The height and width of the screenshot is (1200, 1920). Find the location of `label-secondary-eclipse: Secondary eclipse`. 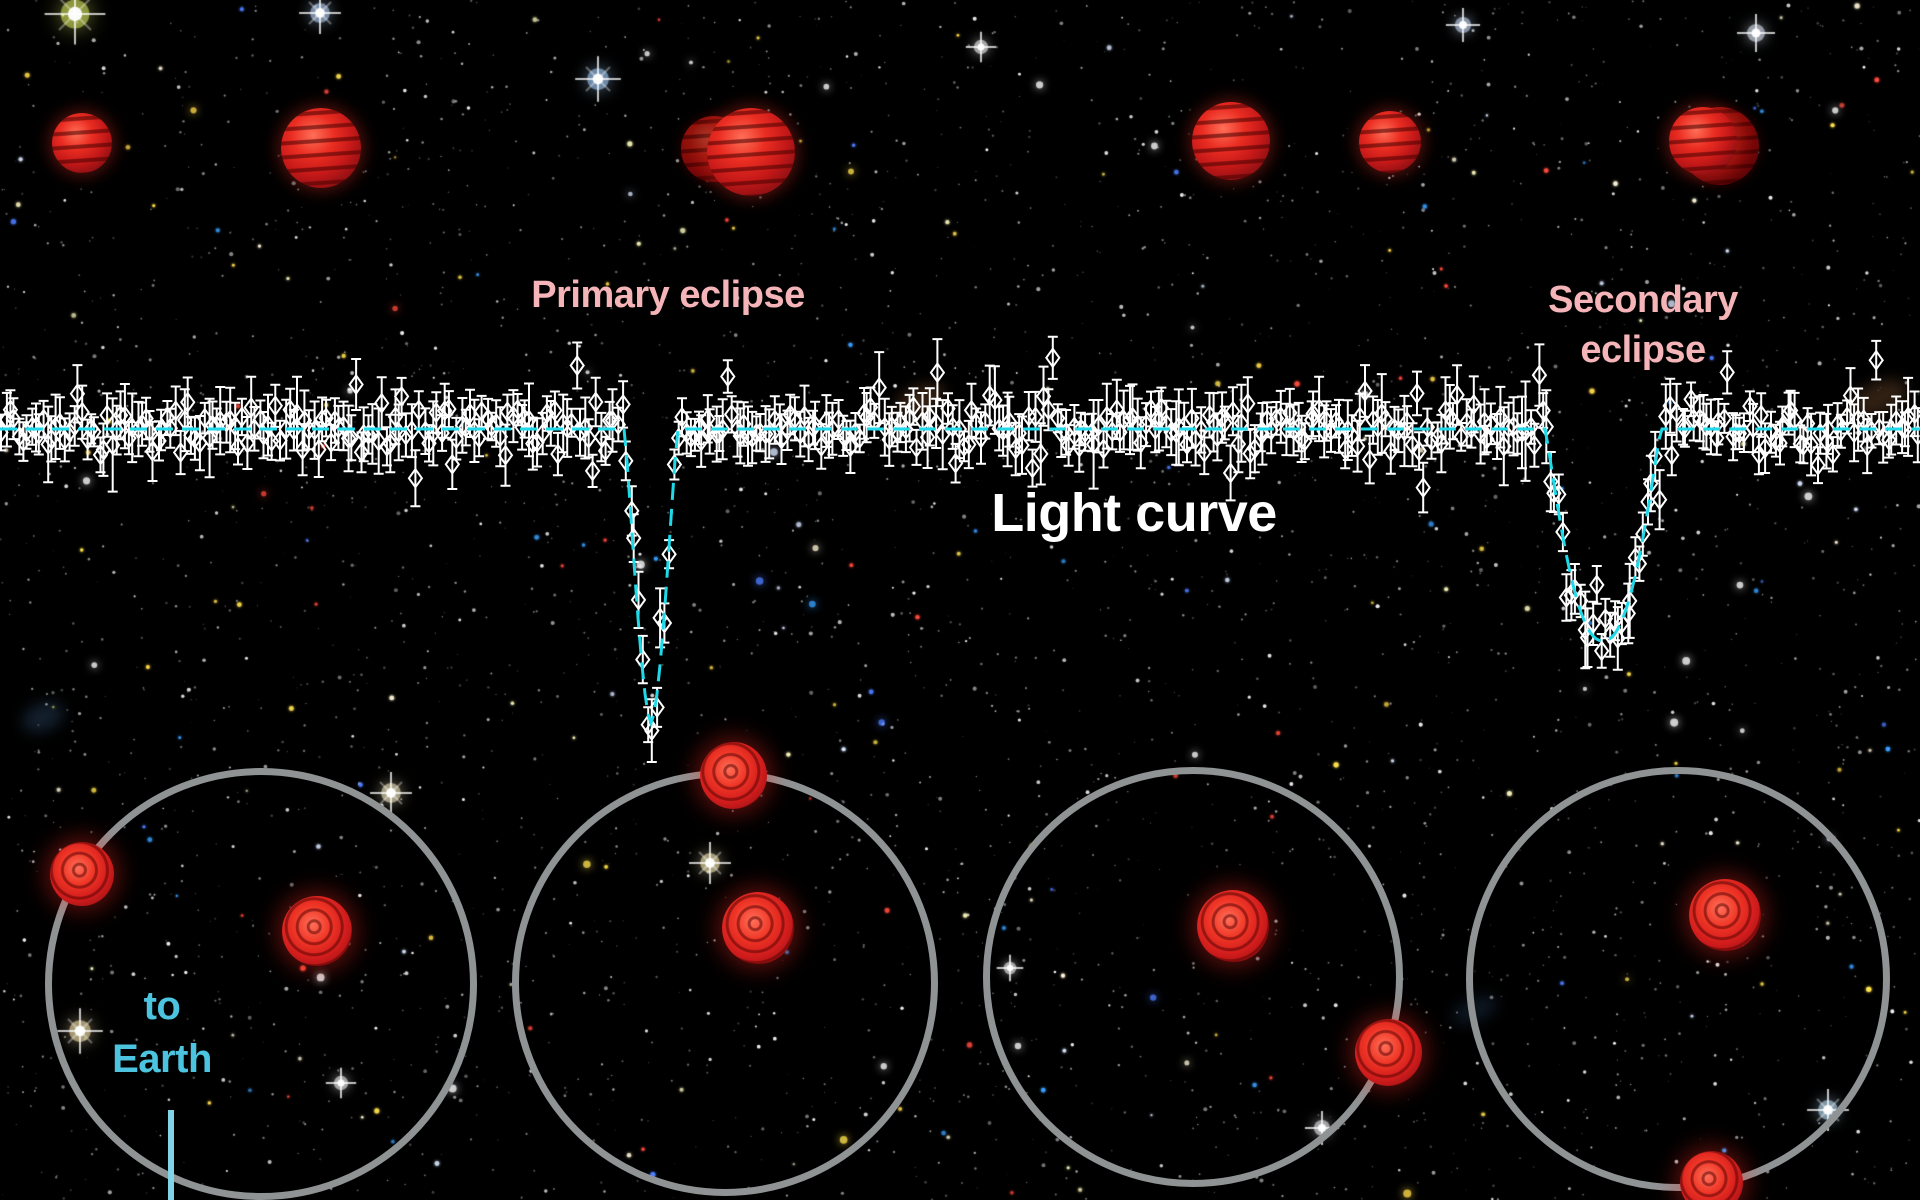

label-secondary-eclipse: Secondary eclipse is located at coordinates (1643, 325).